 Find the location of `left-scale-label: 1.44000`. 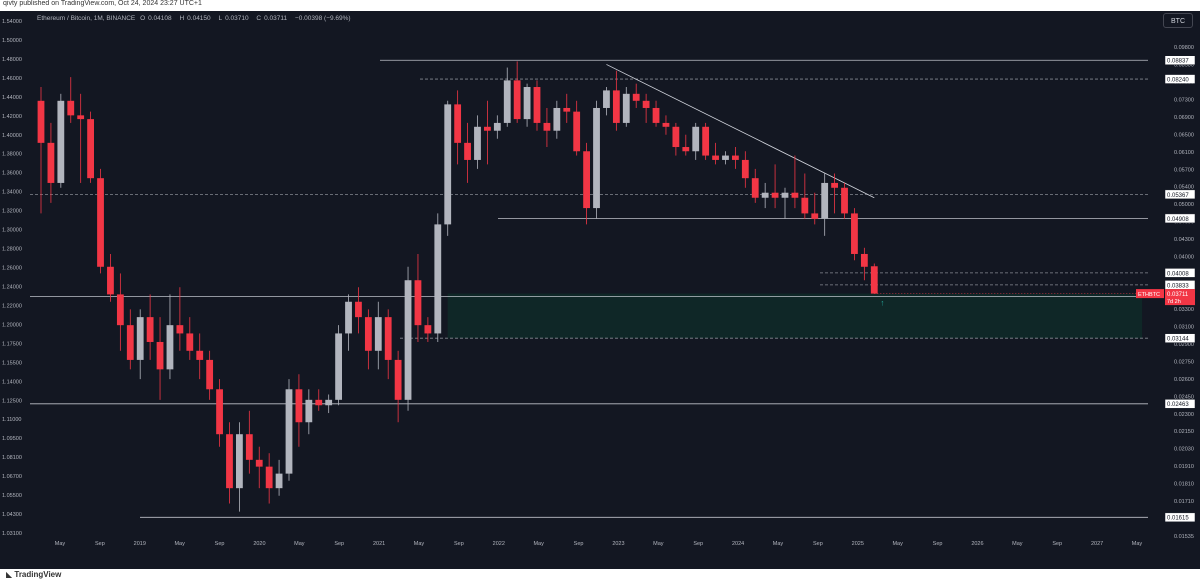

left-scale-label: 1.44000 is located at coordinates (12, 98).